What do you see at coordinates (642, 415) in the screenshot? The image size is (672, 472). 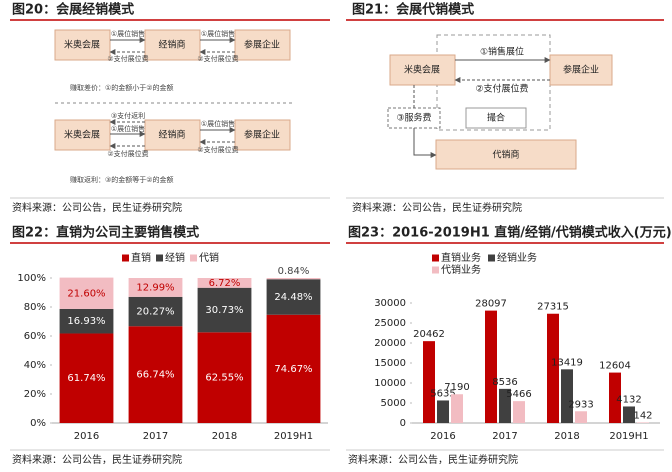 I see `data-label: 142` at bounding box center [642, 415].